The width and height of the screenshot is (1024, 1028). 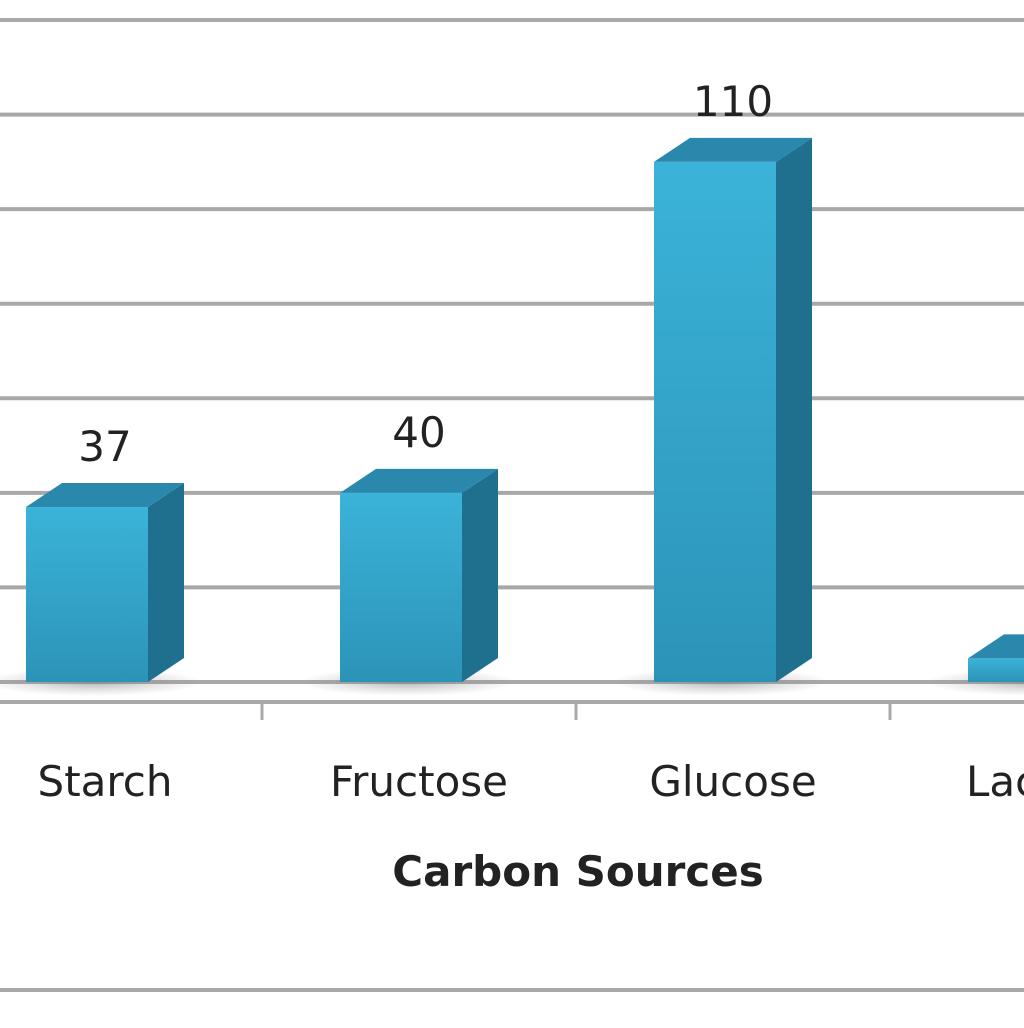 What do you see at coordinates (733, 101) in the screenshot?
I see `data-label: 110` at bounding box center [733, 101].